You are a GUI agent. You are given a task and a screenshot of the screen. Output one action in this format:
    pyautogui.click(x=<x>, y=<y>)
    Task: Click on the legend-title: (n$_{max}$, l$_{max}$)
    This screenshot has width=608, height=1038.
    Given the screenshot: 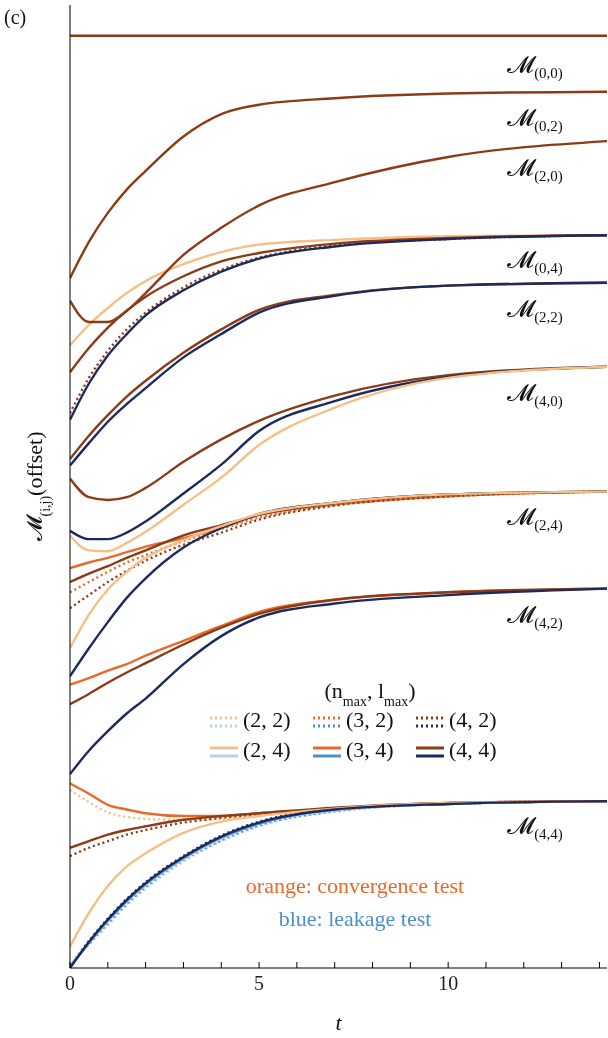 What is the action you would take?
    pyautogui.click(x=370, y=693)
    